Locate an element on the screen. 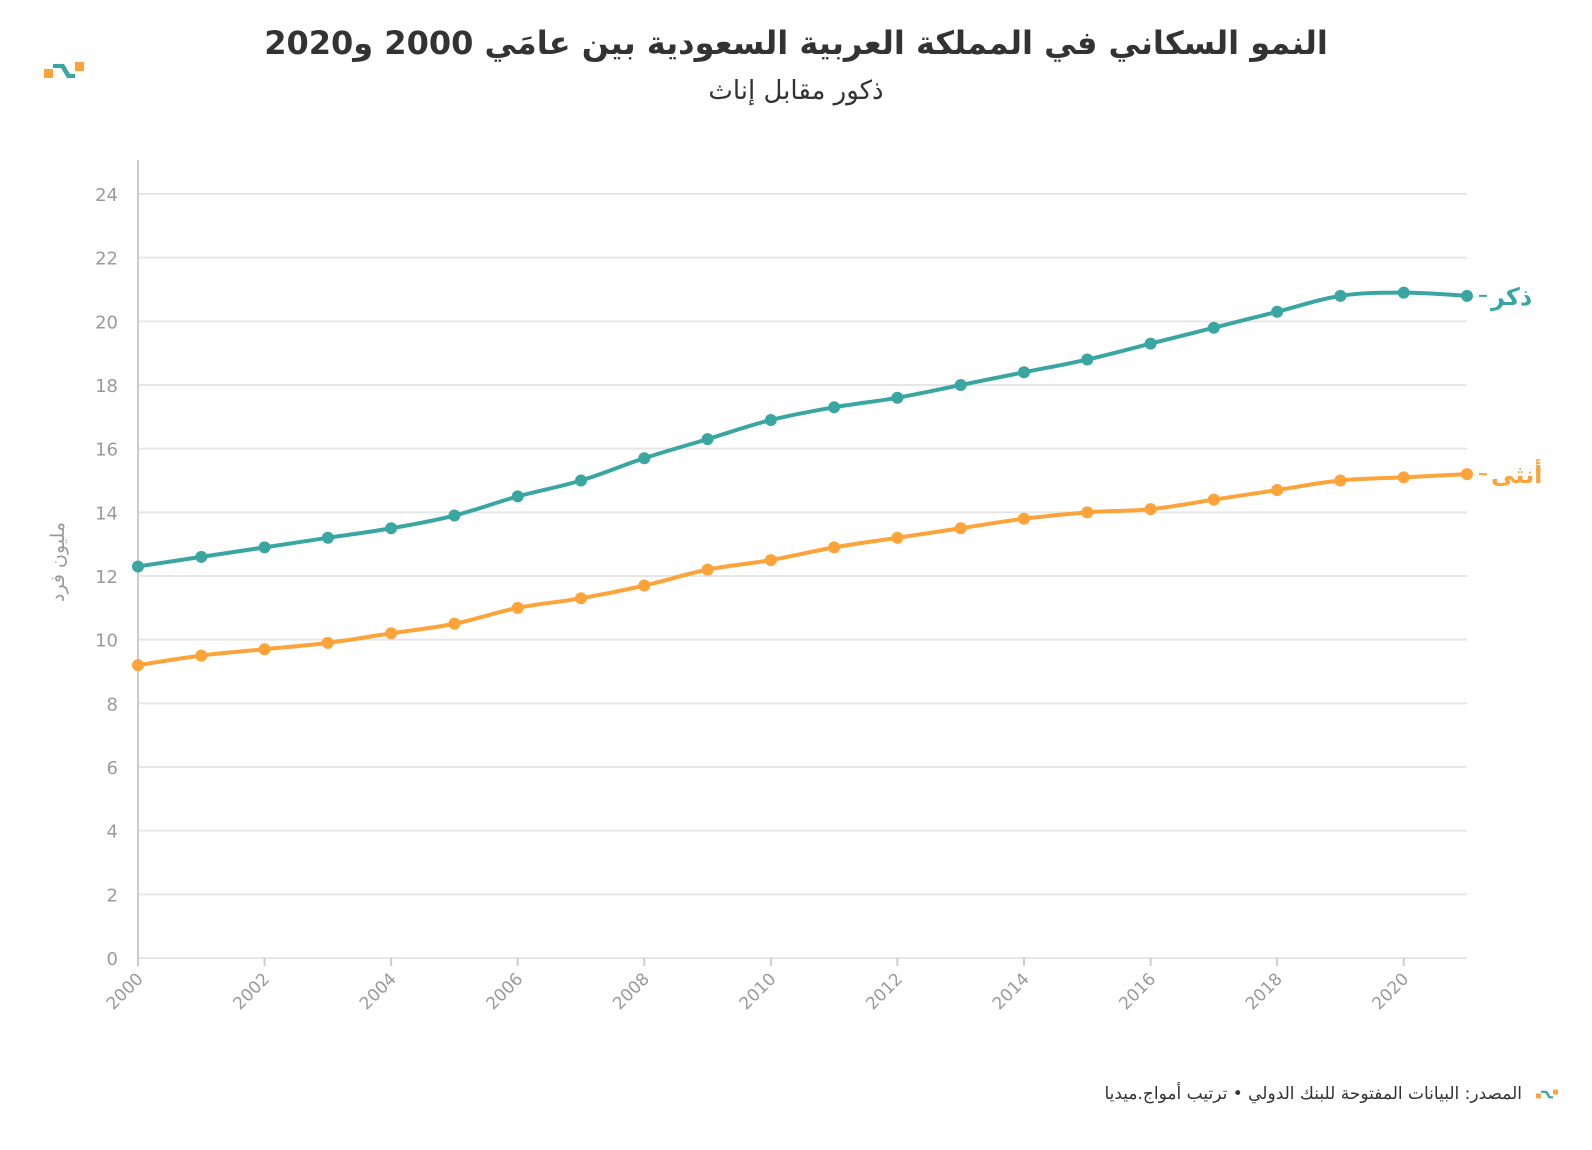  y-tick-label-12: 12 is located at coordinates (106, 577).